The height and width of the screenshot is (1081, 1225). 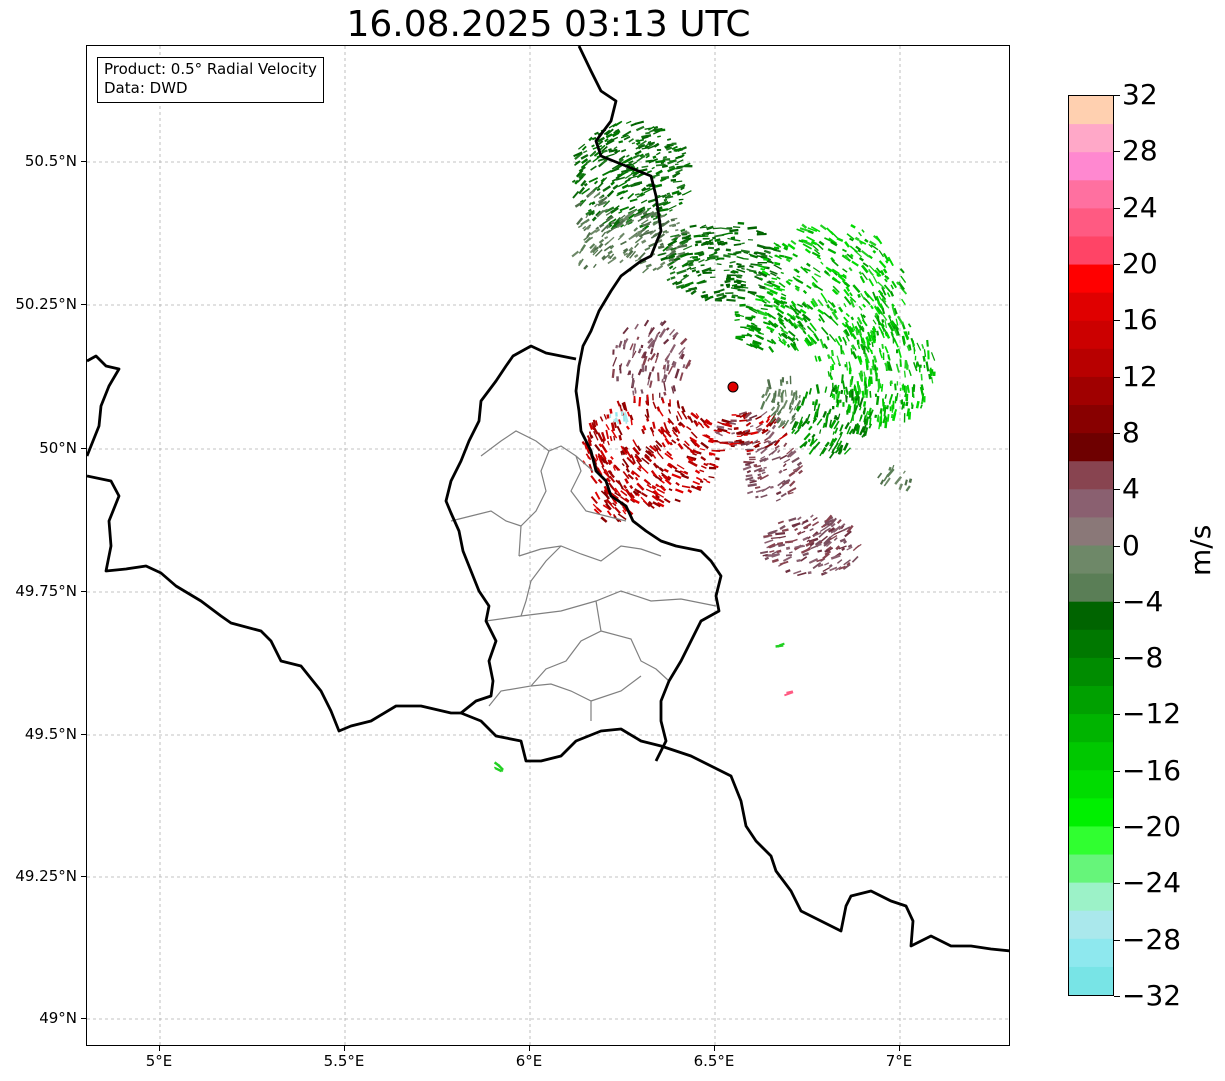 What do you see at coordinates (548, 24) in the screenshot?
I see `map-title: 16.08.2025 03:13 UTC` at bounding box center [548, 24].